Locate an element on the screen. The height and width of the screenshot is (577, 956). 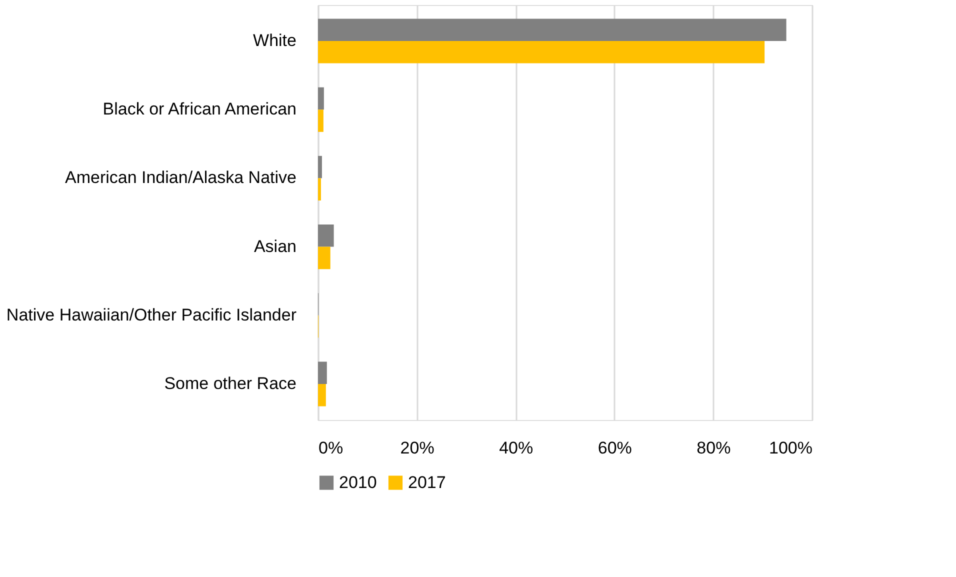
x-tick-label: 80% is located at coordinates (713, 448).